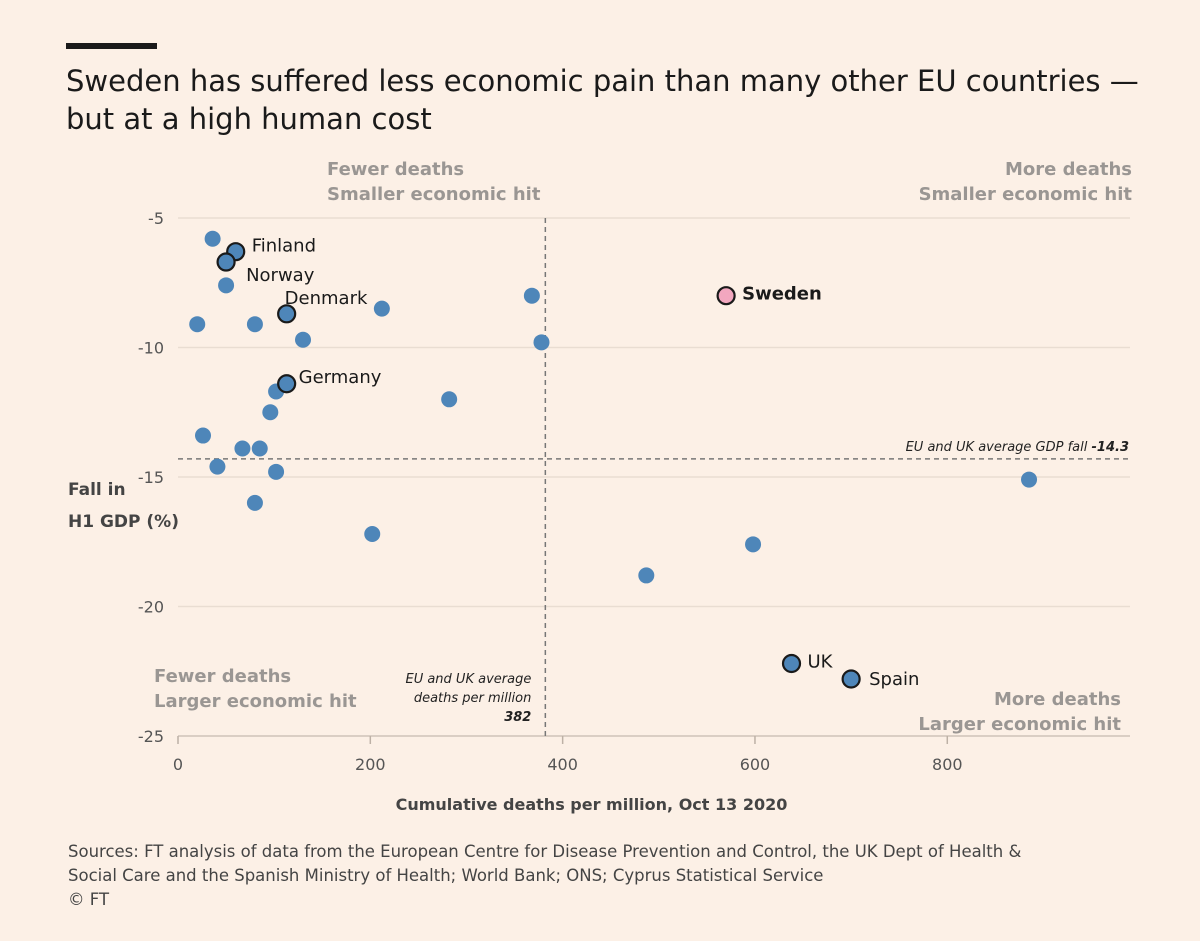 The height and width of the screenshot is (941, 1200). I want to click on point-germany, so click(287, 384).